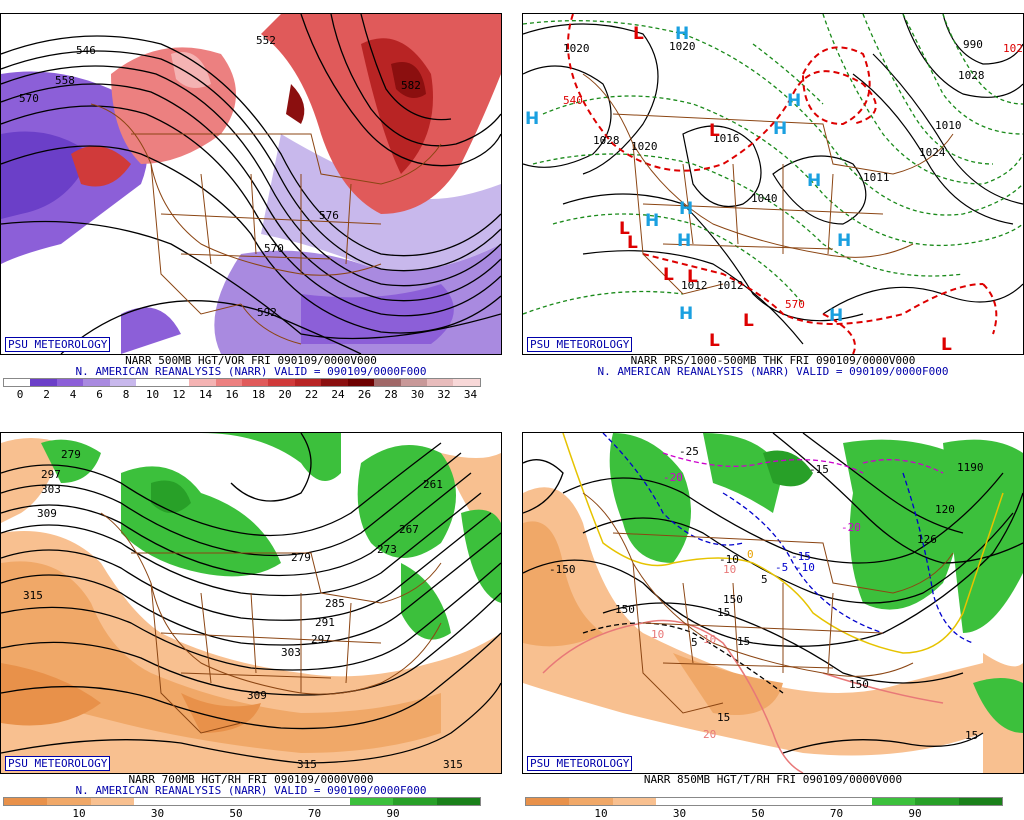 The width and height of the screenshot is (1024, 820). Describe the element at coordinates (709, 734) in the screenshot. I see `contour-label: 20` at that location.